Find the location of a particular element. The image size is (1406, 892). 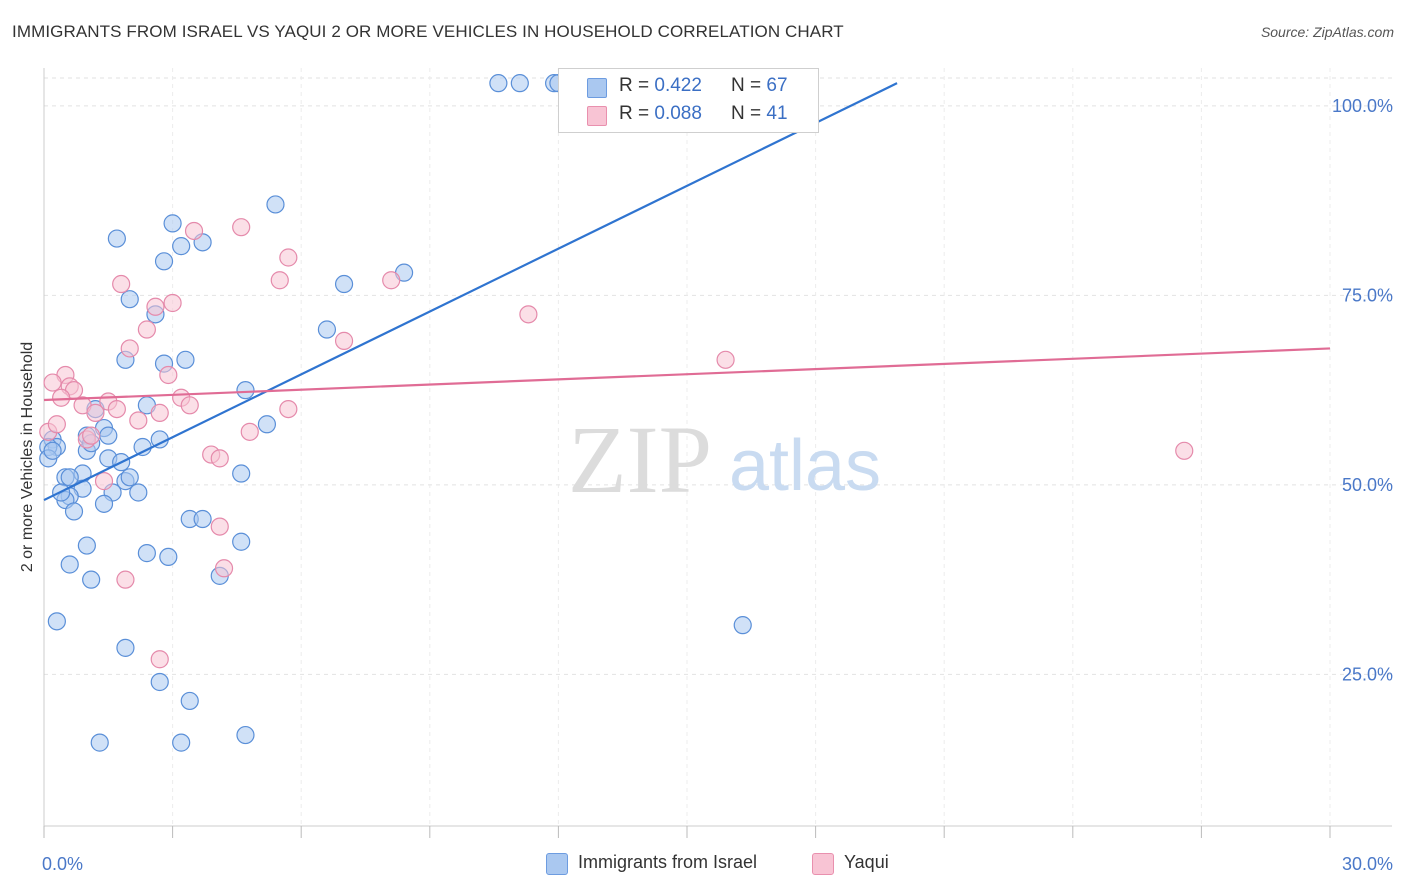

stats-legend: R = 0.422 N = 67 R = 0.088 N = 41 is located at coordinates (688, 100).